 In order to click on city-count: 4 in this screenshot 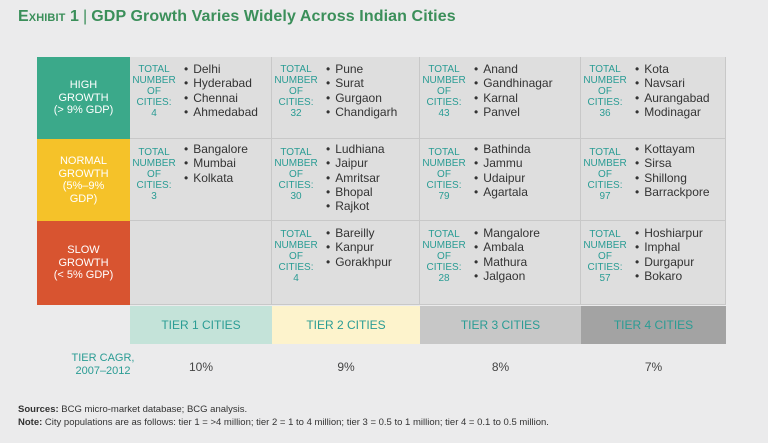, I will do `click(296, 278)`.